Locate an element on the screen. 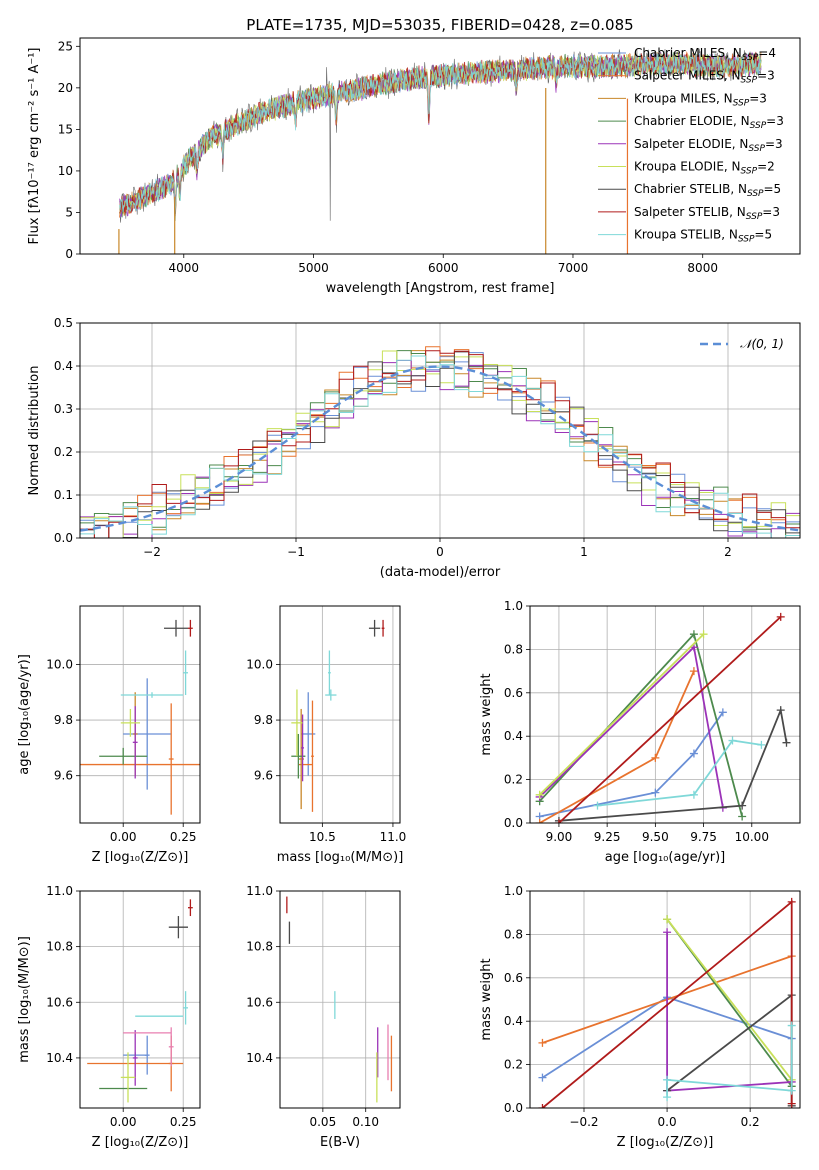 The height and width of the screenshot is (1170, 819). legend-label-tail: =4 is located at coordinates (767, 53).